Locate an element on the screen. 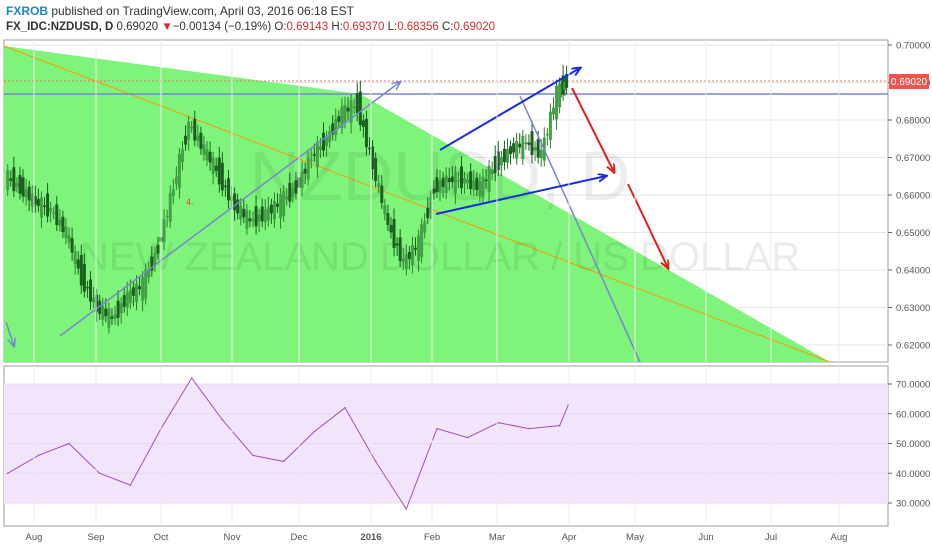 This screenshot has height=550, width=932. last-price-badge-text: 0.69020 is located at coordinates (909, 82).